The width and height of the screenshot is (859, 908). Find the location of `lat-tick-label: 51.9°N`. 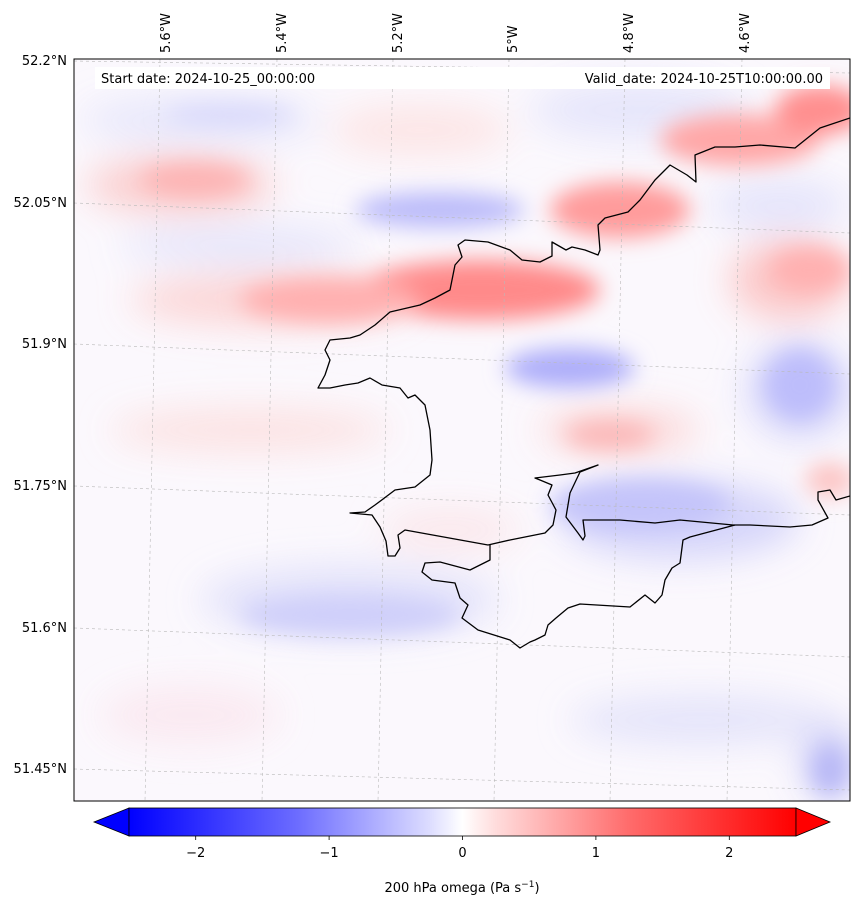

lat-tick-label: 51.9°N is located at coordinates (44, 344).